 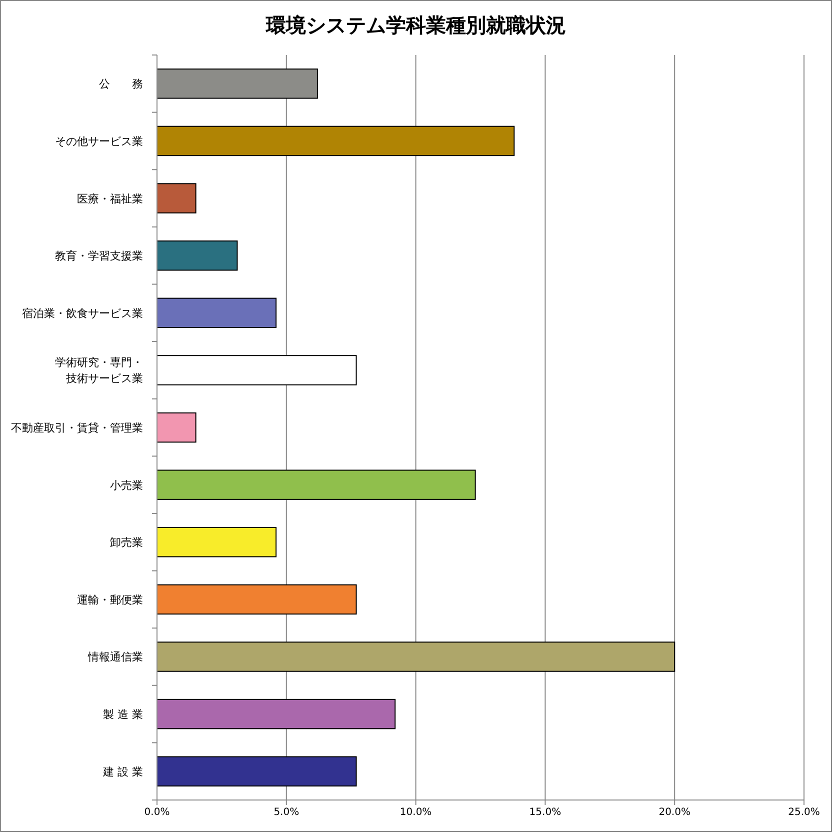 I want to click on y-tick-label: その他サービス業, so click(x=99, y=141).